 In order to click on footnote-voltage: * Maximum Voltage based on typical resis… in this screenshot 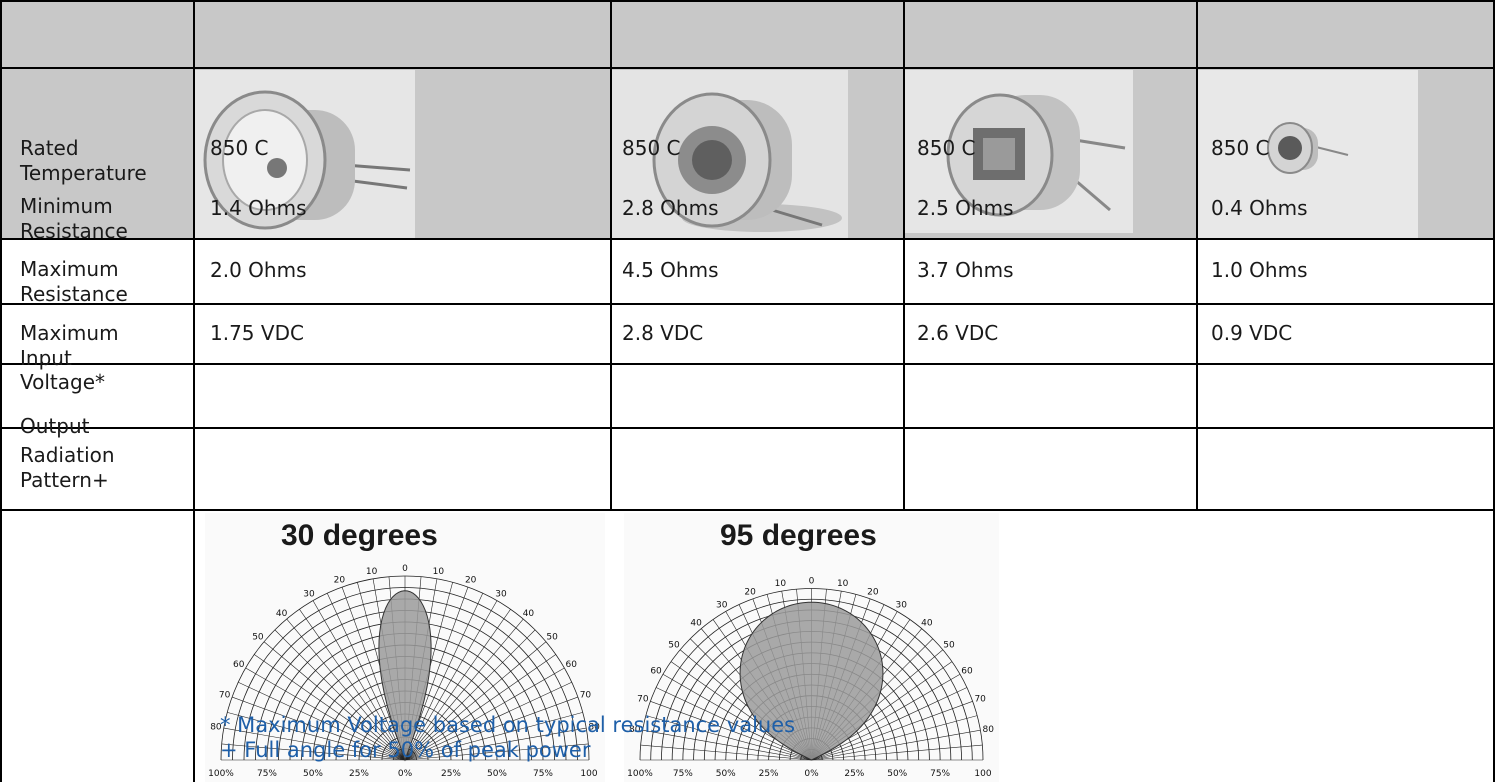, I will do `click(508, 725)`.